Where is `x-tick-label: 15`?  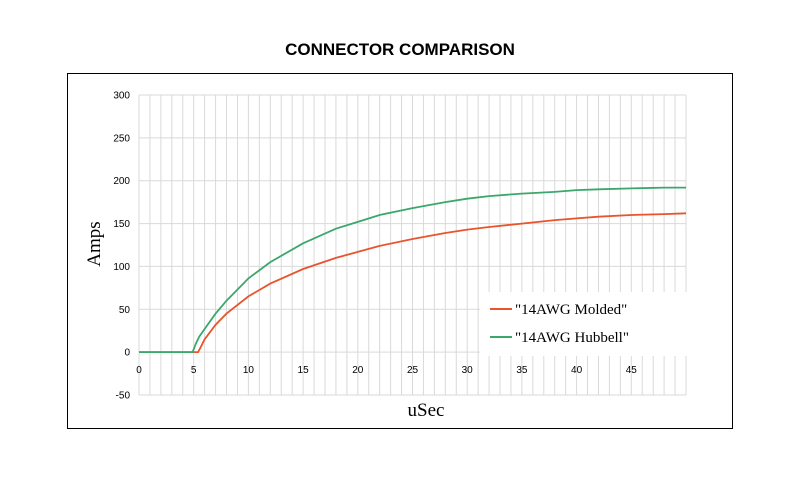 x-tick-label: 15 is located at coordinates (304, 370).